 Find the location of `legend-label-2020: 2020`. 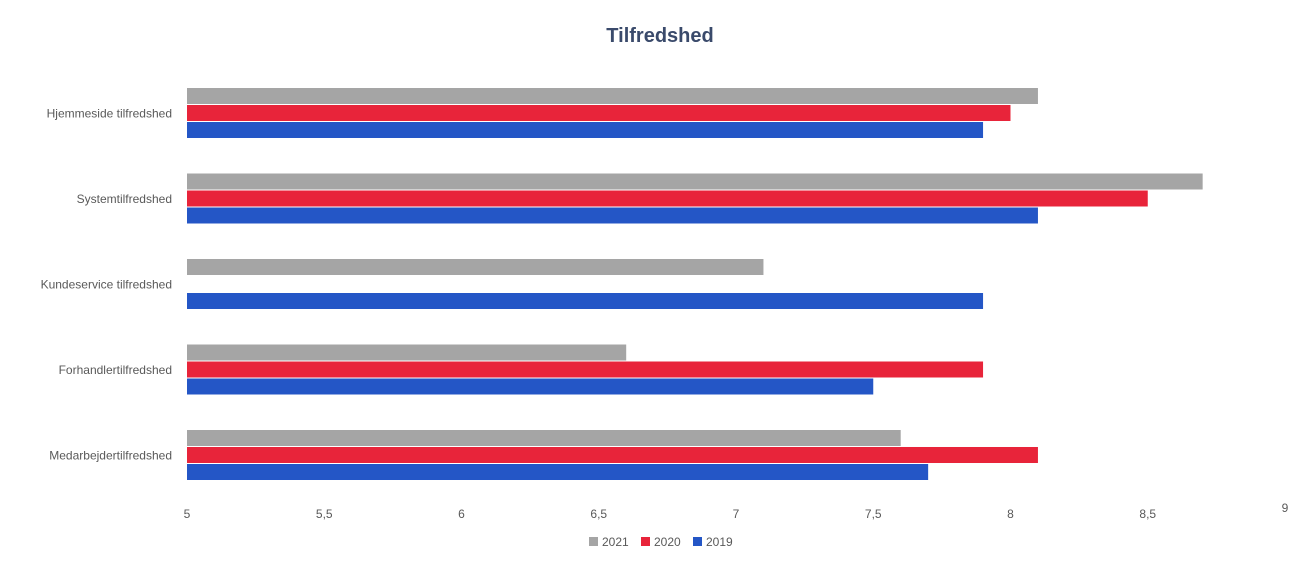

legend-label-2020: 2020 is located at coordinates (667, 542).